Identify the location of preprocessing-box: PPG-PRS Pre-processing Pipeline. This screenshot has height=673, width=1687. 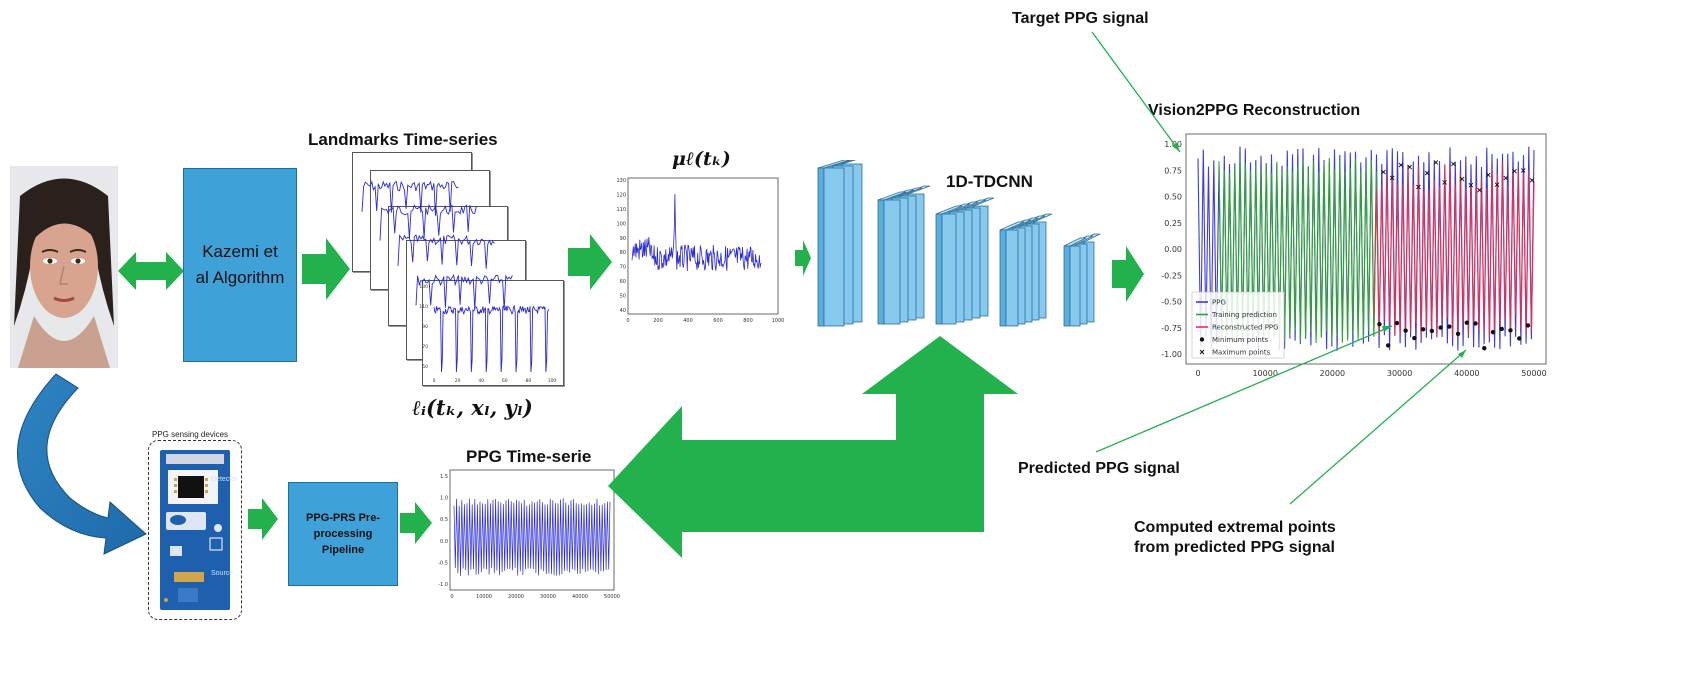
(343, 534).